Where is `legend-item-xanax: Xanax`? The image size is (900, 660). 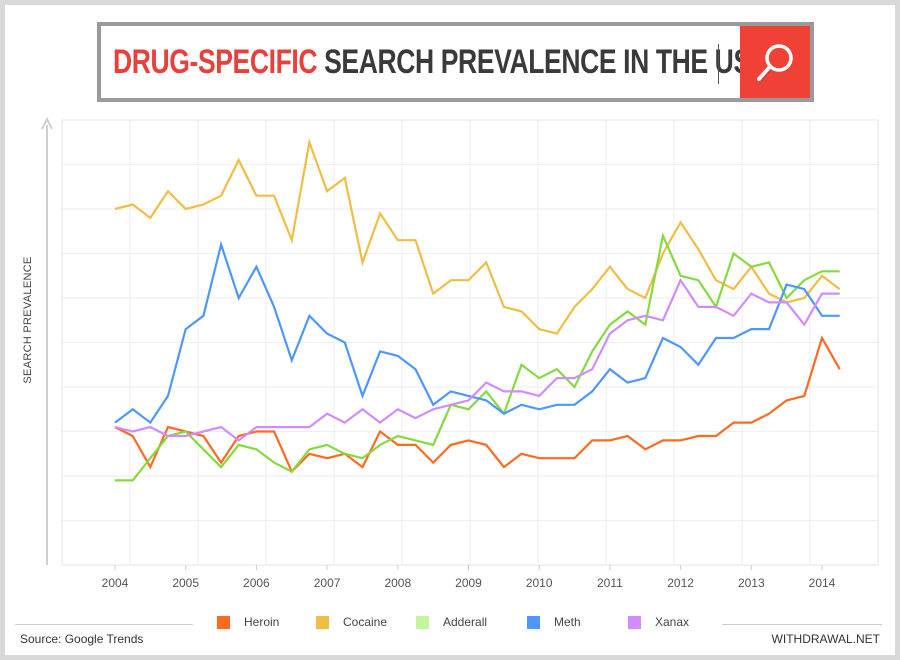
legend-item-xanax: Xanax is located at coordinates (658, 622).